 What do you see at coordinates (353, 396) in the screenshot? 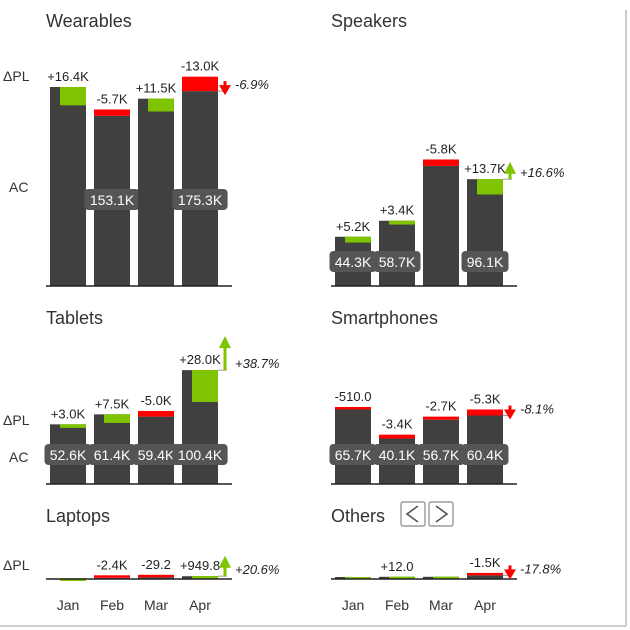
I see `delta-label: -510.0` at bounding box center [353, 396].